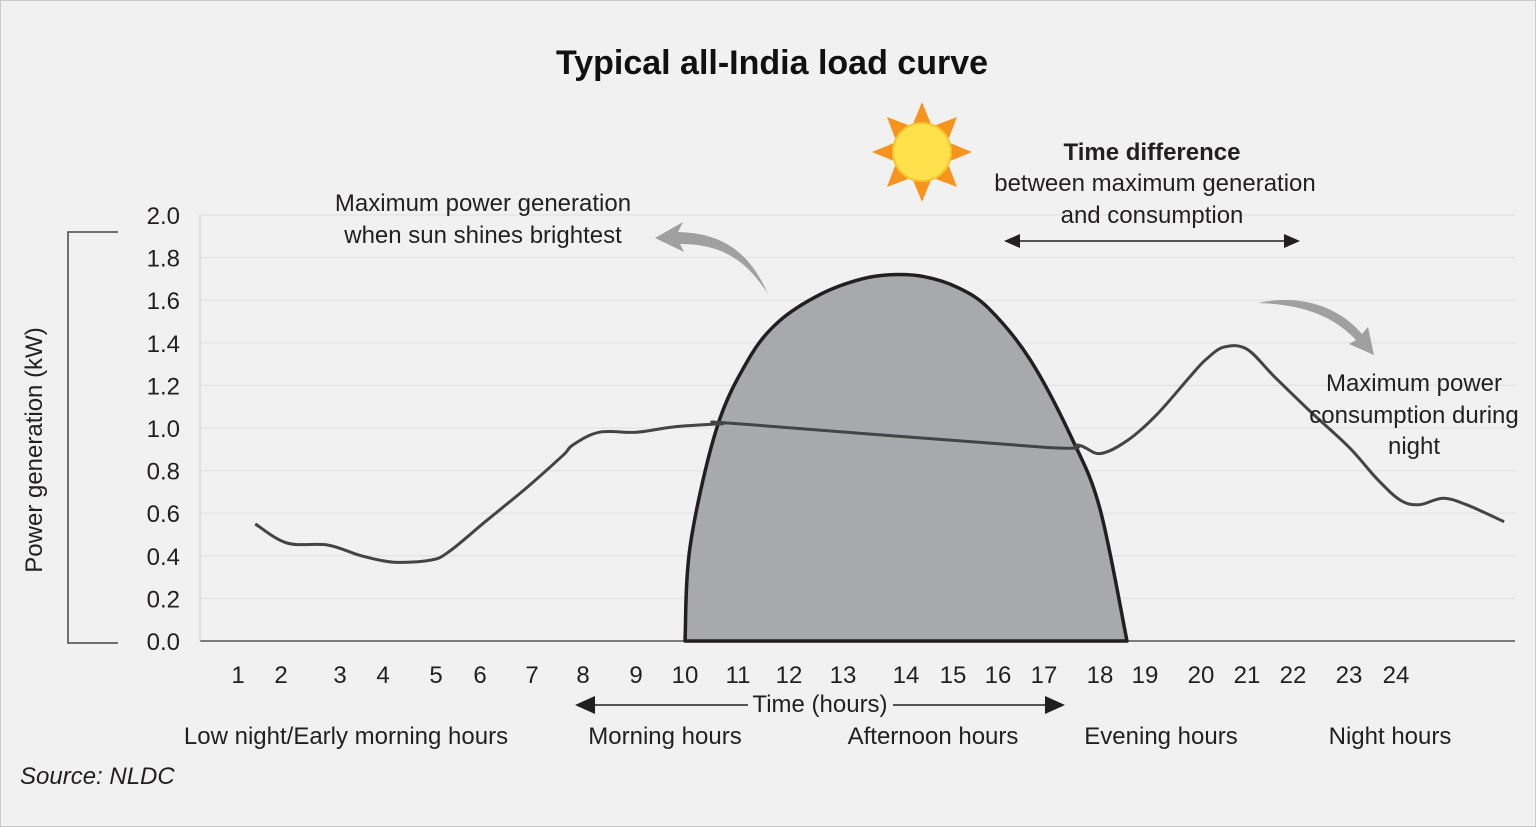  Describe the element at coordinates (163, 216) in the screenshot. I see `y-tick-label: 2.0` at that location.